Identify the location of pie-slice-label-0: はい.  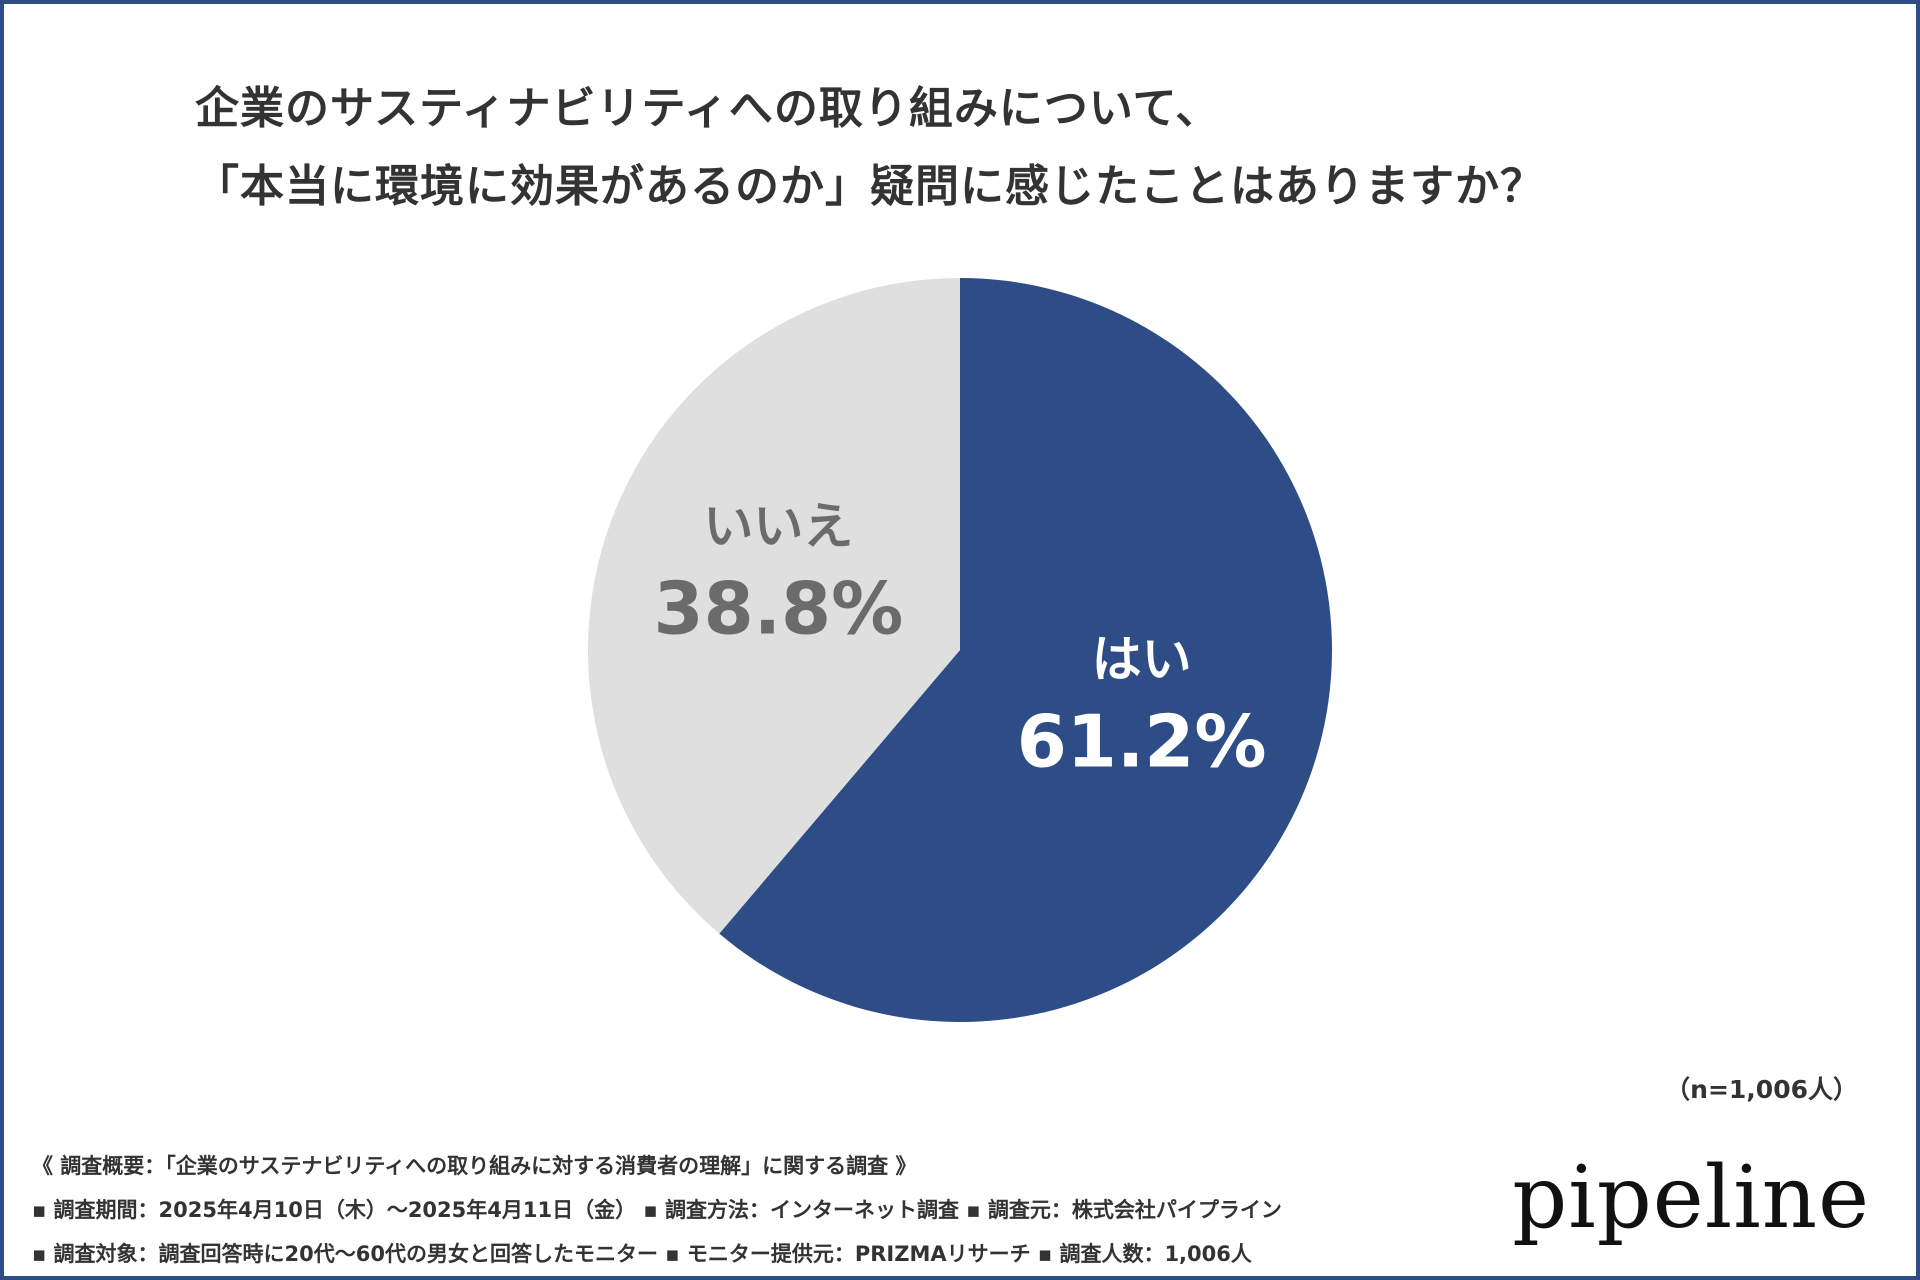
(1142, 660).